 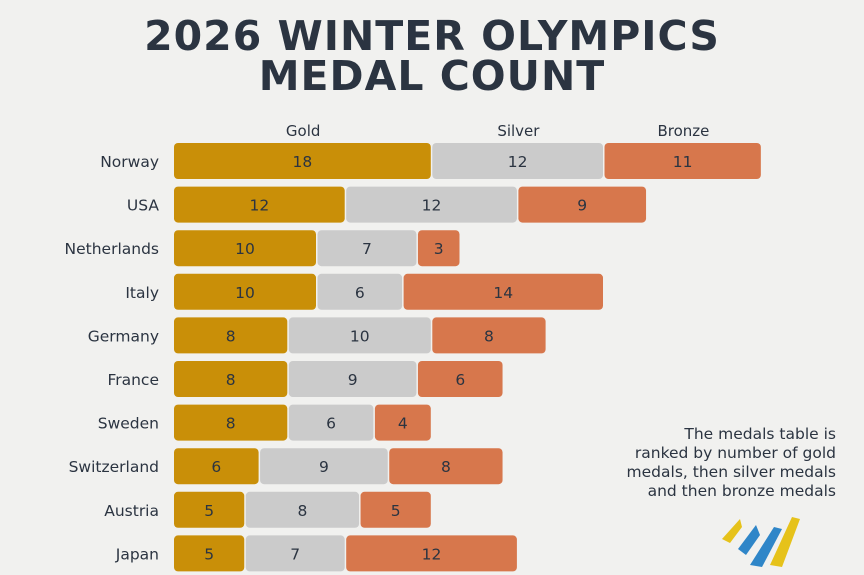 I want to click on data-label-bronze: 5, so click(x=396, y=511).